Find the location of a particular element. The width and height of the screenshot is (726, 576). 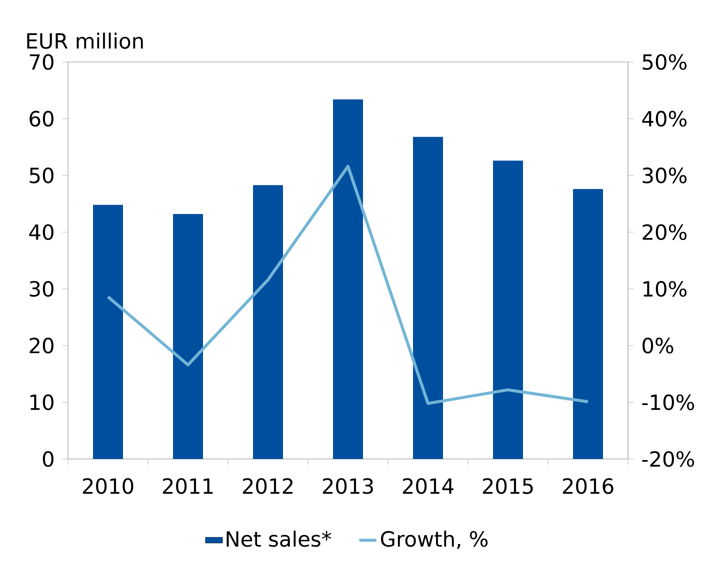

y-axis-title: EUR million is located at coordinates (85, 40).